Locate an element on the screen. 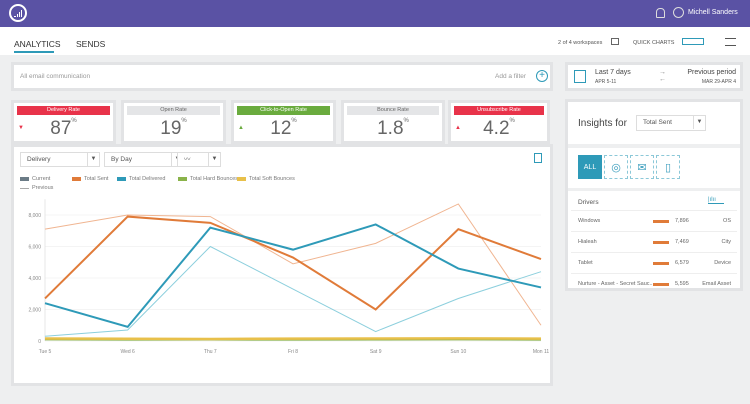 The width and height of the screenshot is (750, 404). workspaces-link: 2 of 4 workspaces is located at coordinates (580, 43).